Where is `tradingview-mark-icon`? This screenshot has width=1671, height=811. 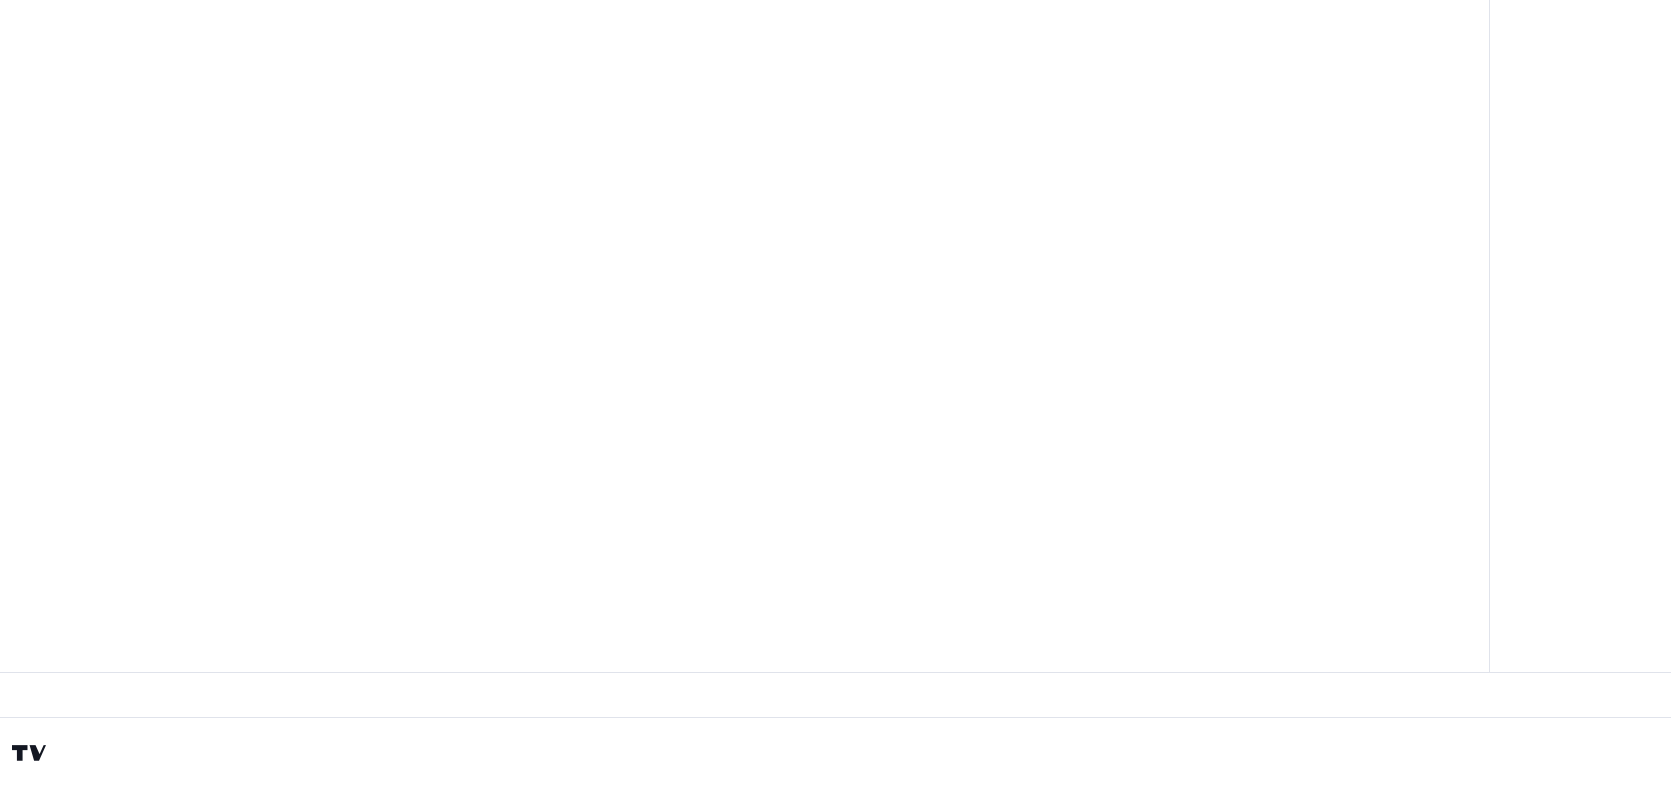
tradingview-mark-icon is located at coordinates (29, 753).